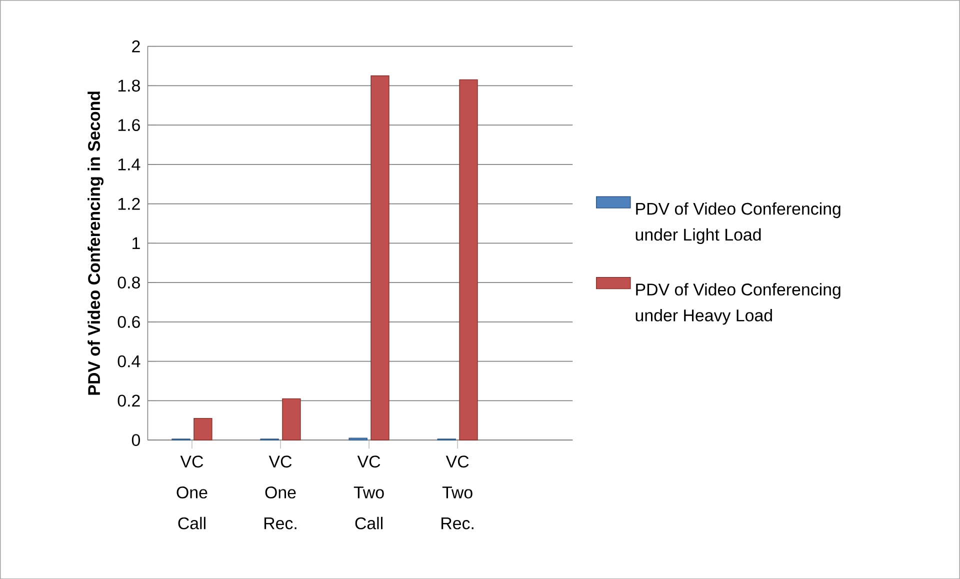  What do you see at coordinates (129, 361) in the screenshot?
I see `y-tick-label: 0.4` at bounding box center [129, 361].